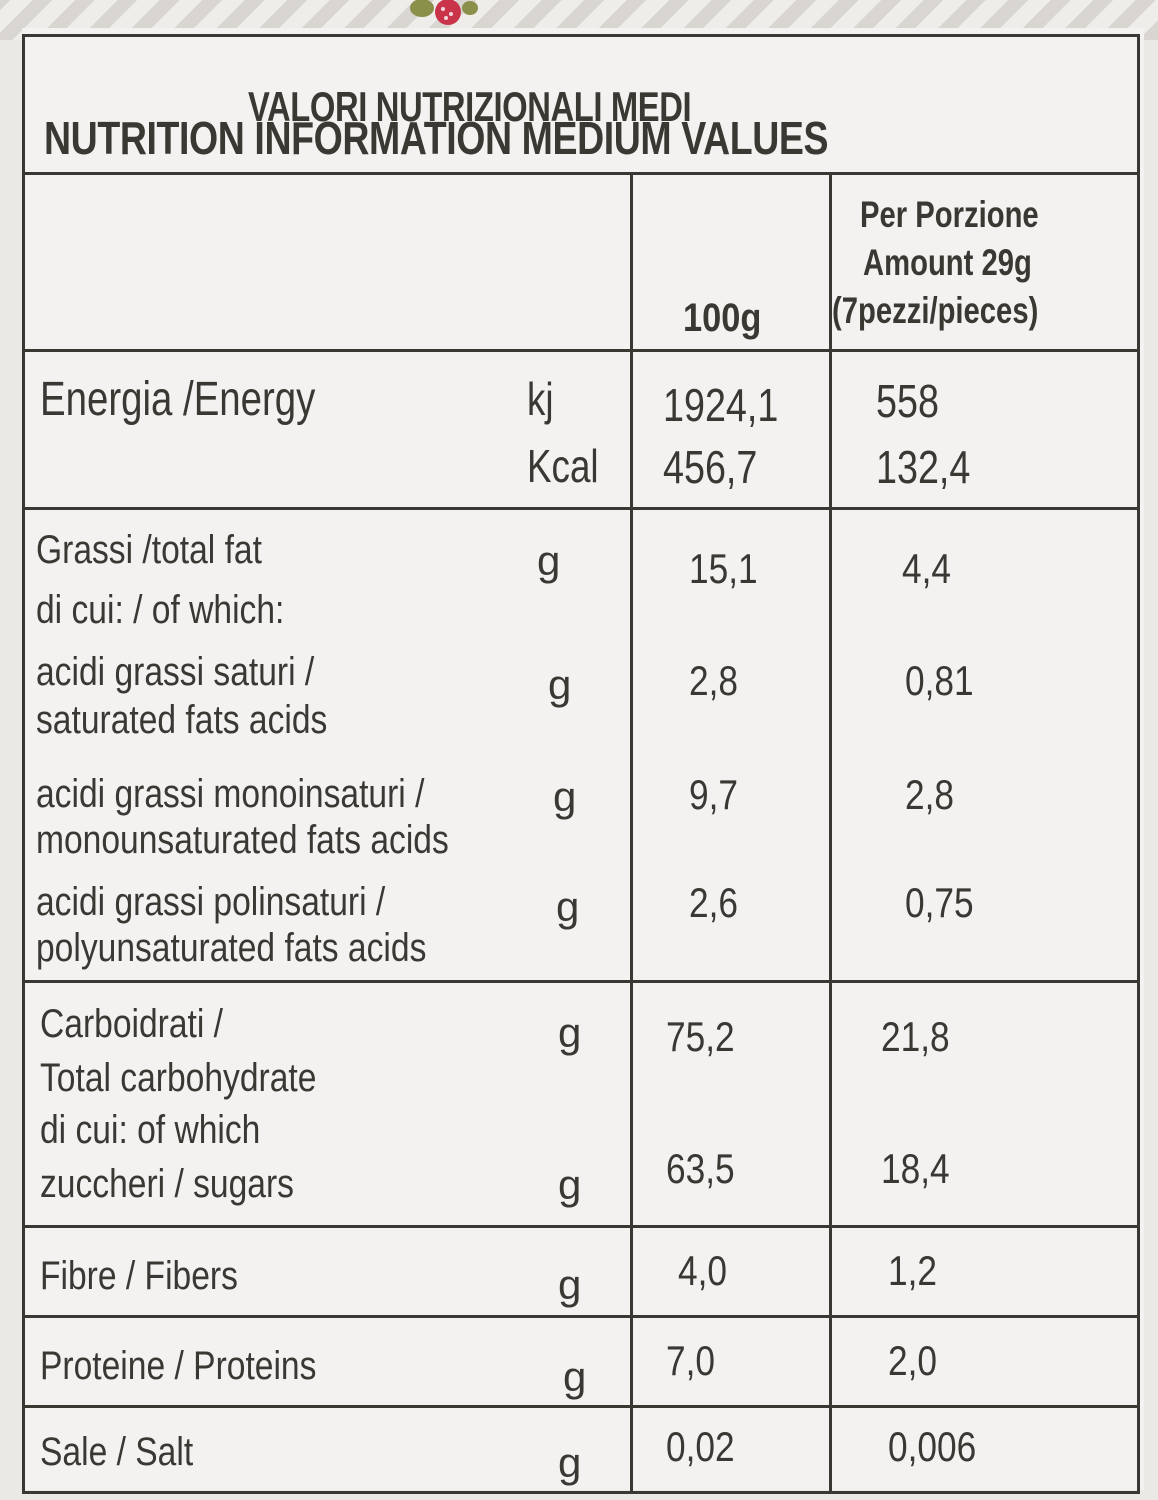 The height and width of the screenshot is (1500, 1158). What do you see at coordinates (721, 405) in the screenshot?
I see `energy-kj-100g: 1924,1` at bounding box center [721, 405].